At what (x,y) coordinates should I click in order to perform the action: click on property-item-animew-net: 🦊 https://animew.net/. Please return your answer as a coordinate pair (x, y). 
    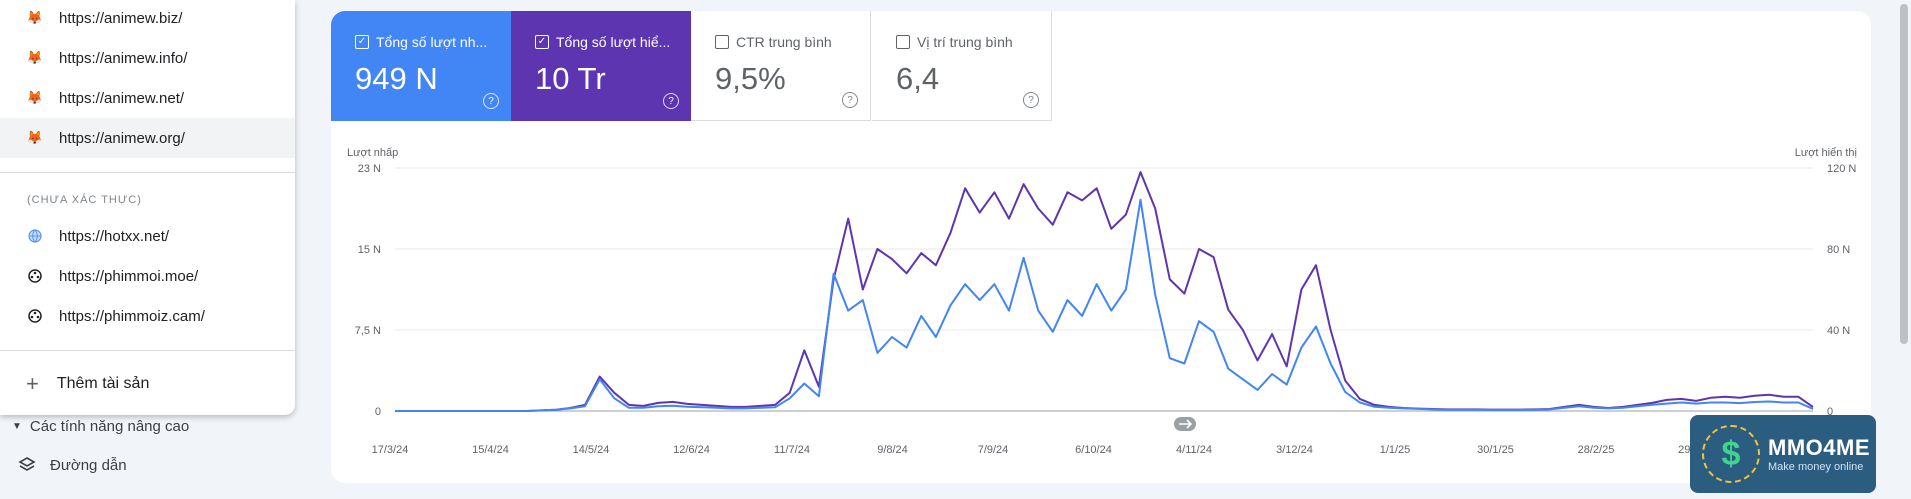
    Looking at the image, I should click on (147, 98).